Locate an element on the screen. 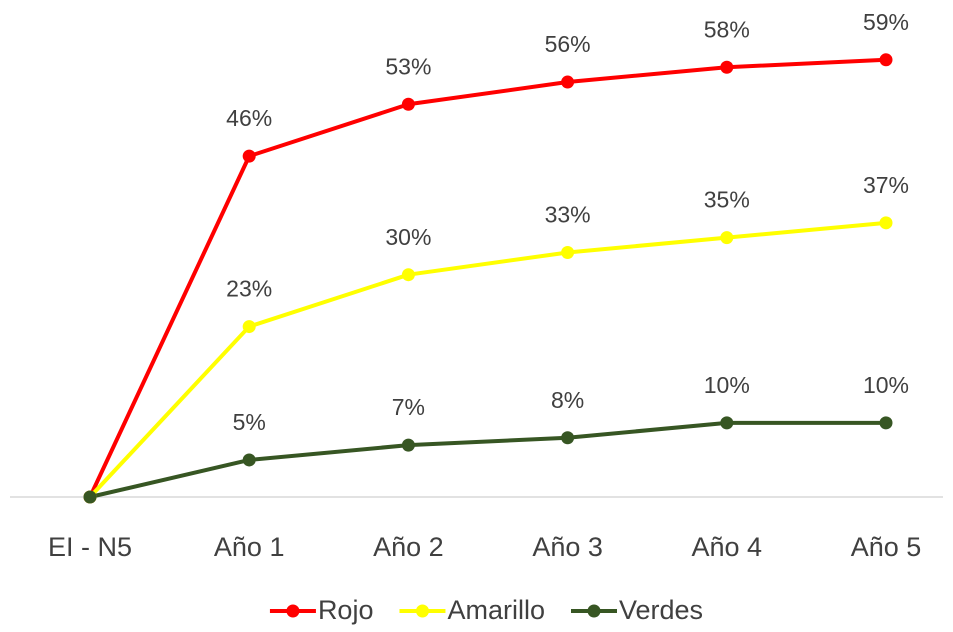 Image resolution: width=953 pixels, height=632 pixels. data-label: 5% is located at coordinates (249, 422).